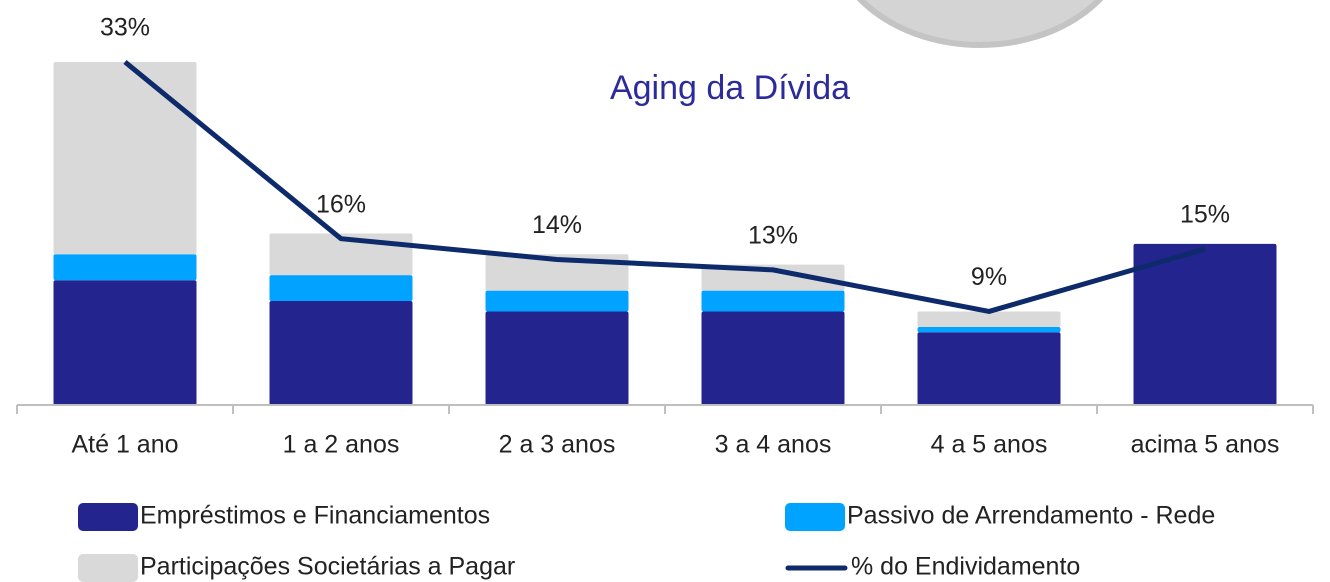 Image resolution: width=1330 pixels, height=582 pixels. I want to click on x-tick-label: 4 a 5 anos, so click(989, 445).